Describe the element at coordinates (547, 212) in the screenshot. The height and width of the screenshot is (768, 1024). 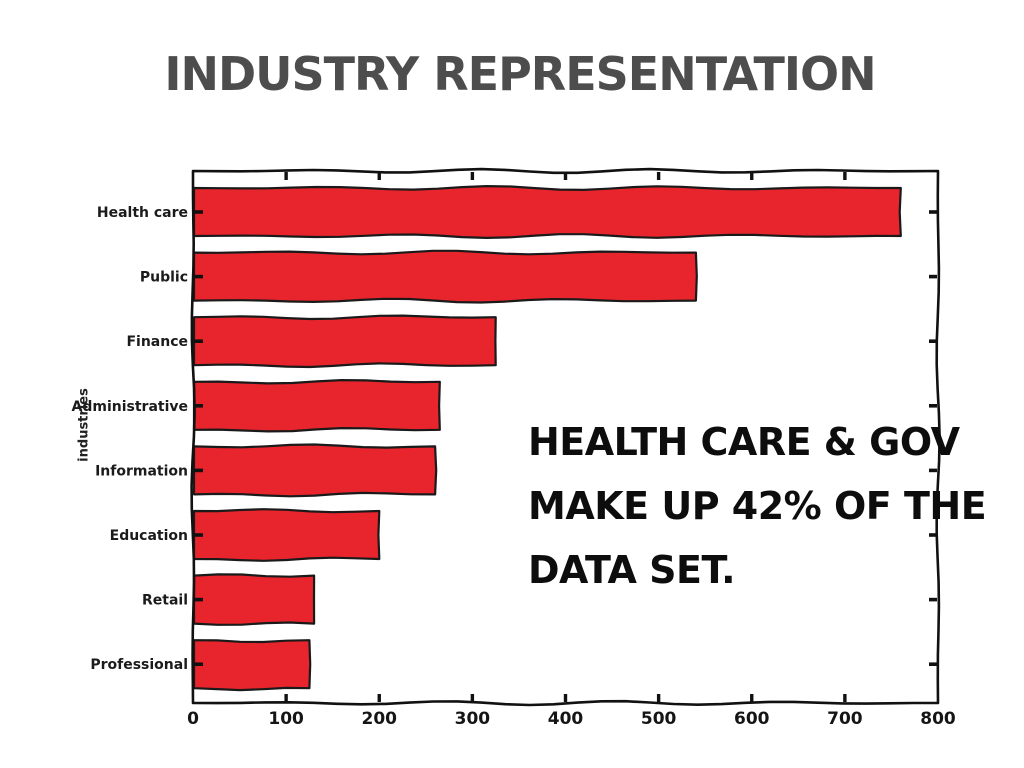
I see `bar-health-care` at that location.